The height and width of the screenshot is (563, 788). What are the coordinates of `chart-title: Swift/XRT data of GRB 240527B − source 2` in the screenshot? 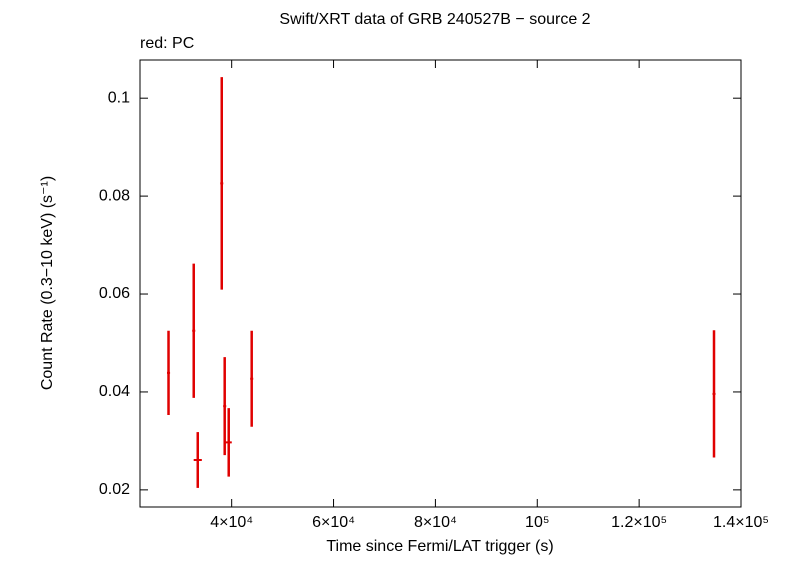 It's located at (434, 19).